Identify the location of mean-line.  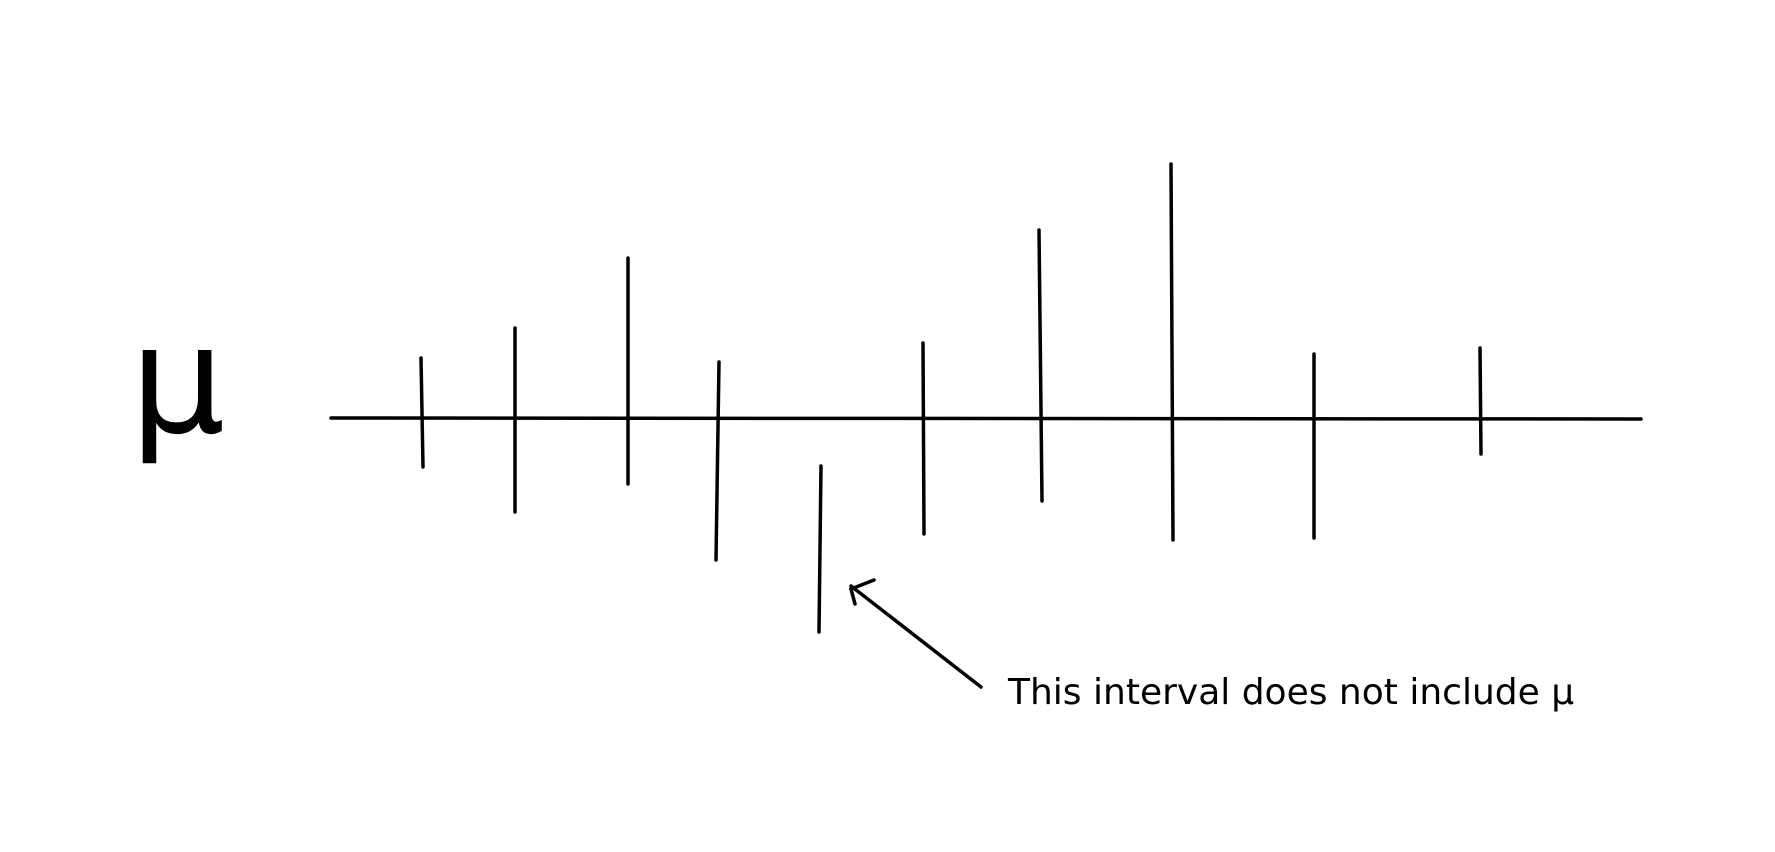
(986, 418).